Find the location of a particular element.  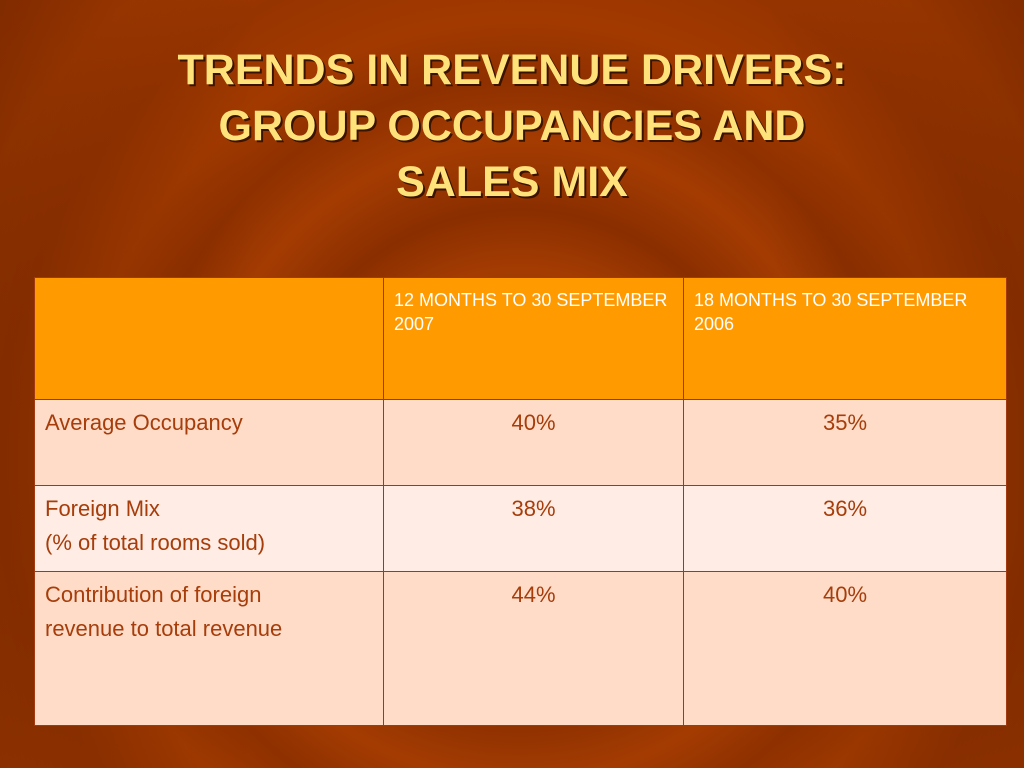

row-label-line: (% of total rooms sold) is located at coordinates (155, 542).